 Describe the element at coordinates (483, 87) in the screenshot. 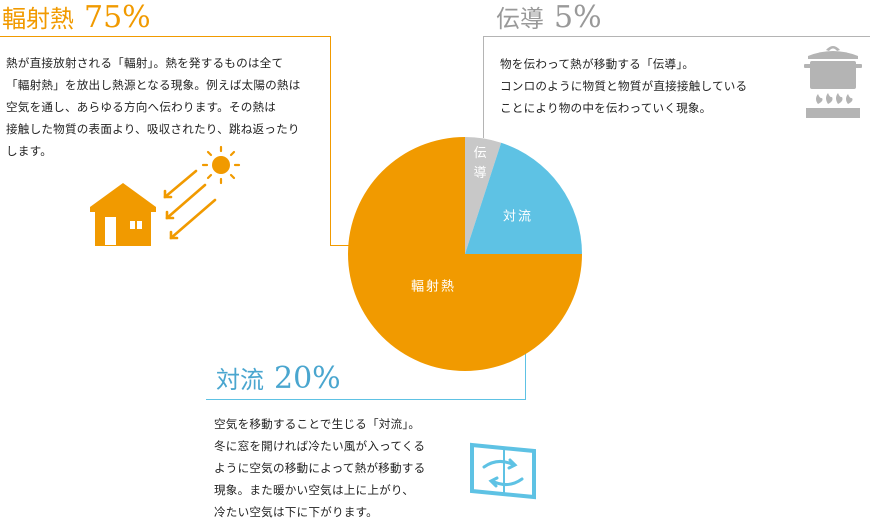

I see `conduction-leader-line-vertical` at that location.